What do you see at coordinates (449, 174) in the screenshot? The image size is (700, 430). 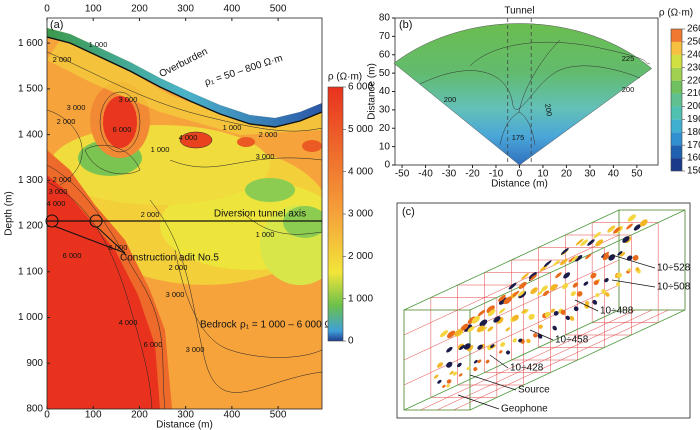 I see `x-tick-label: -30` at bounding box center [449, 174].